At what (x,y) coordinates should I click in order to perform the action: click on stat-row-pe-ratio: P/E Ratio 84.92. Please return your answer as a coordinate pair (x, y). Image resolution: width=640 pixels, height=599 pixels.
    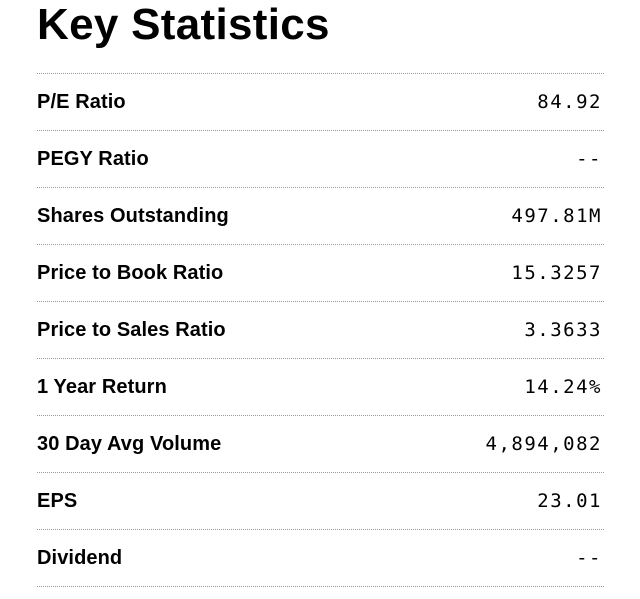
    Looking at the image, I should click on (320, 102).